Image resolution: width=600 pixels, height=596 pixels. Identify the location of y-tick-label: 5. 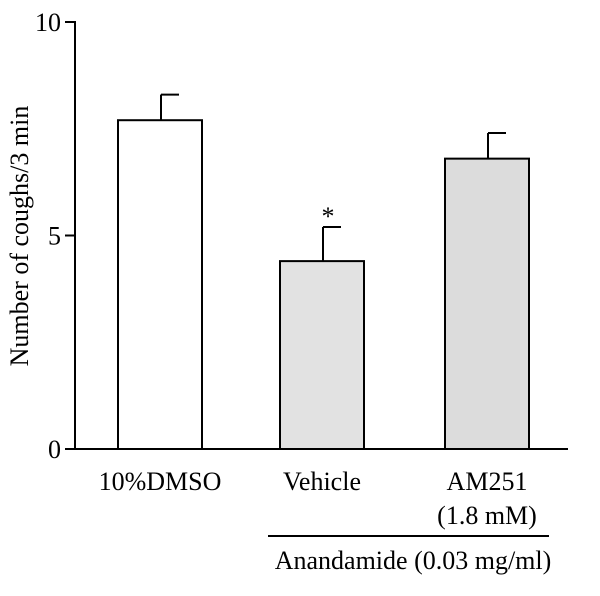
(54, 236).